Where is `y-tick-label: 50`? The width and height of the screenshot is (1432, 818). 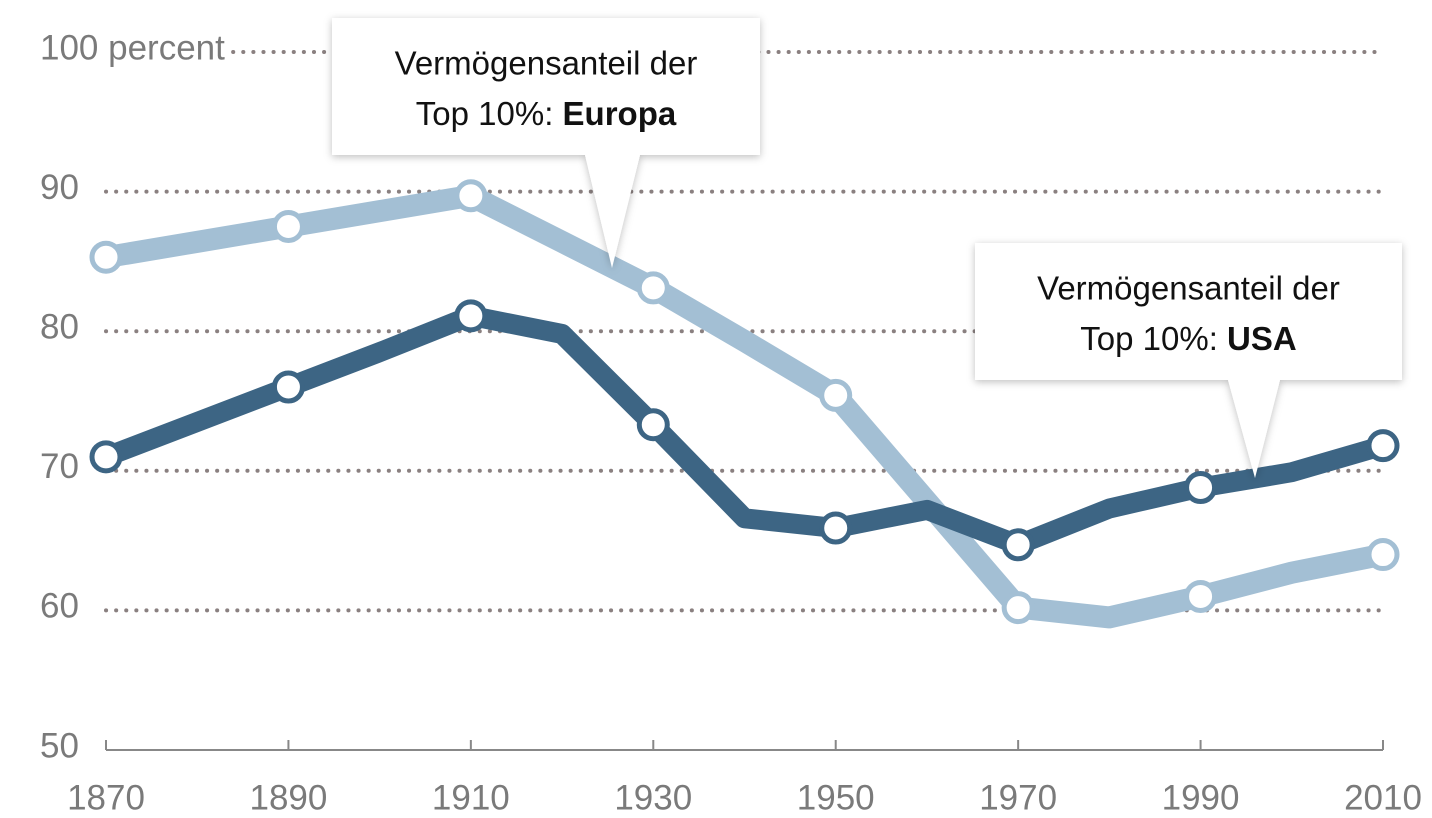 y-tick-label: 50 is located at coordinates (59, 745).